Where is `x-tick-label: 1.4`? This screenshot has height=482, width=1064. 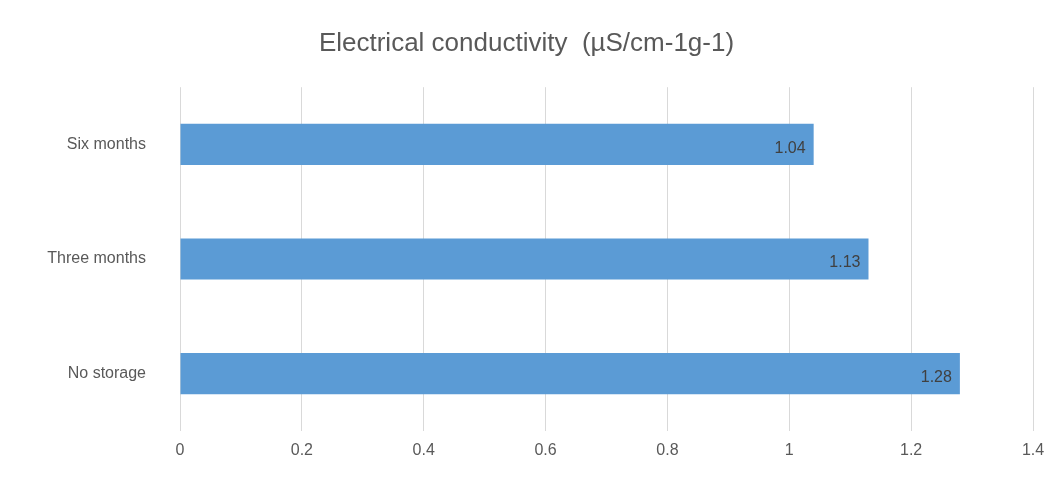 x-tick-label: 1.4 is located at coordinates (1033, 449).